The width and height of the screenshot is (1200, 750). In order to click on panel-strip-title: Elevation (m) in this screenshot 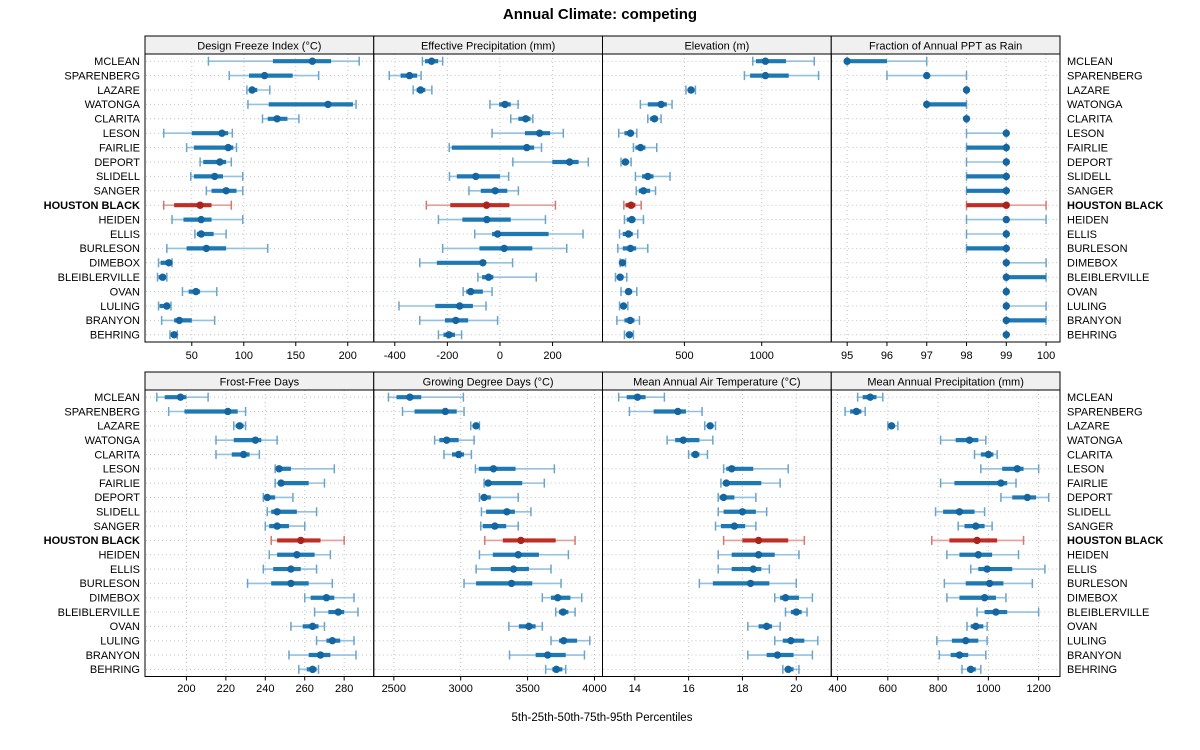, I will do `click(716, 47)`.